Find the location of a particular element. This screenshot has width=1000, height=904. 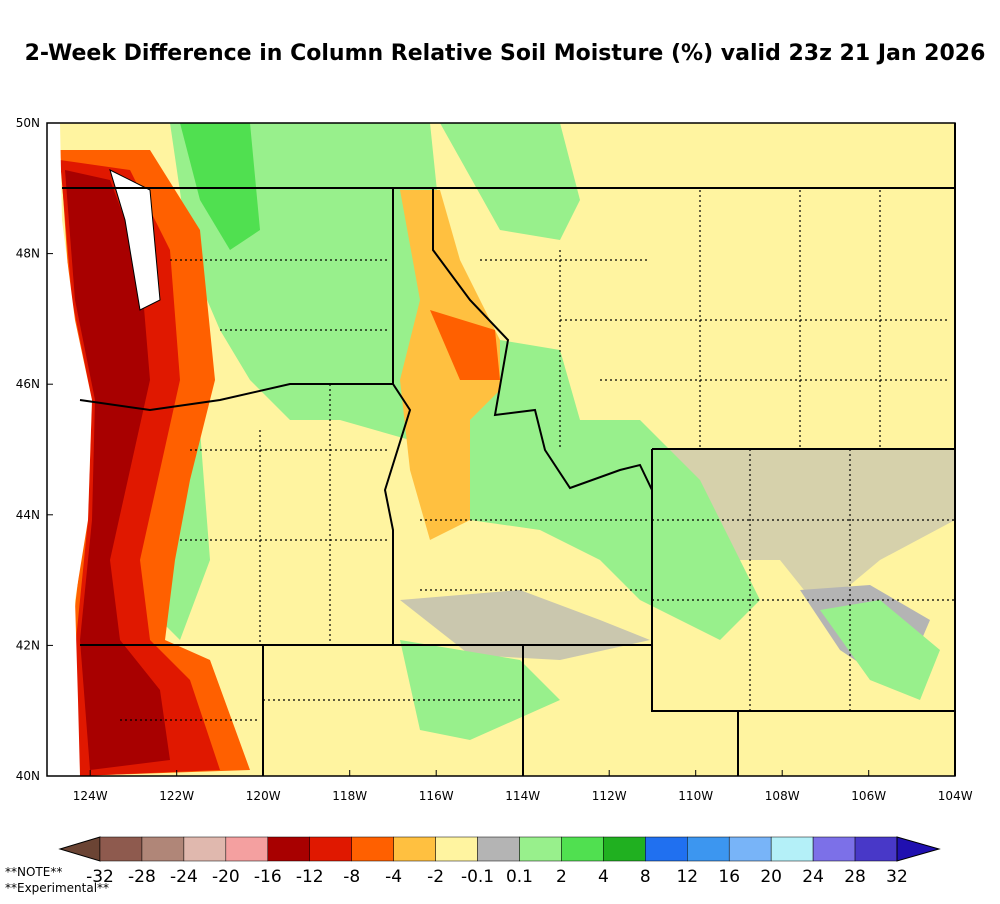

colorbar-label: -20 is located at coordinates (226, 877).